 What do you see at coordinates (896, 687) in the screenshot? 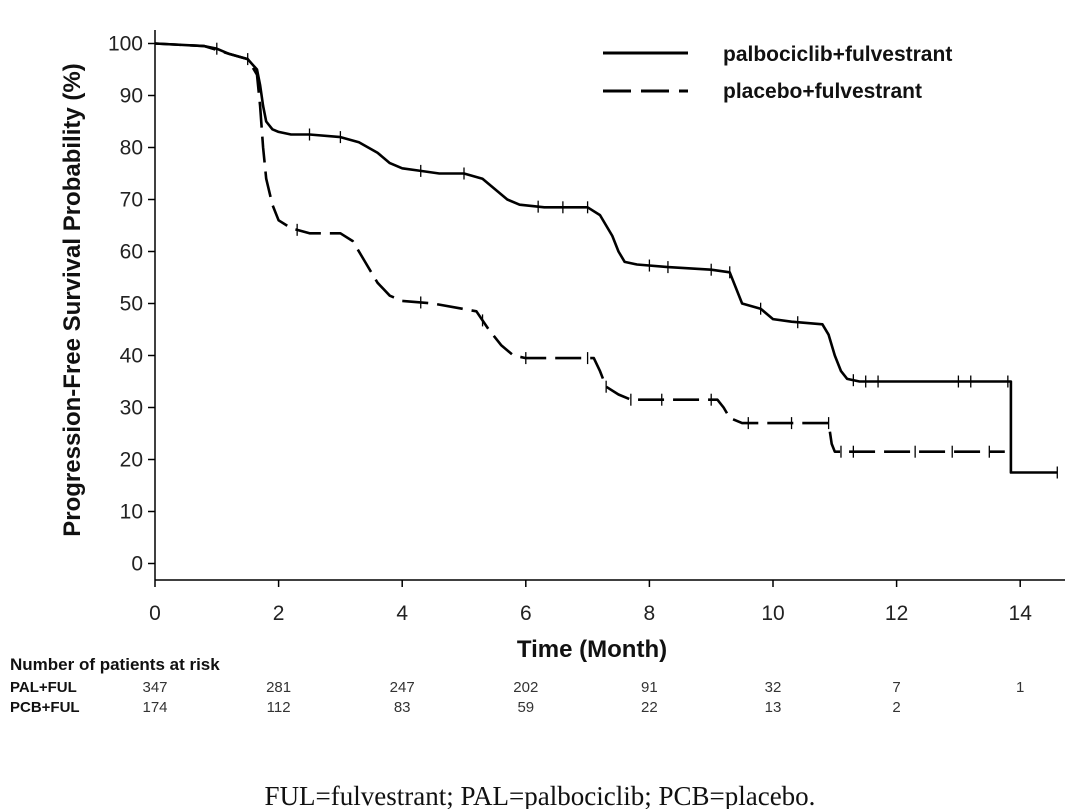
I see `risk-value: 7` at bounding box center [896, 687].